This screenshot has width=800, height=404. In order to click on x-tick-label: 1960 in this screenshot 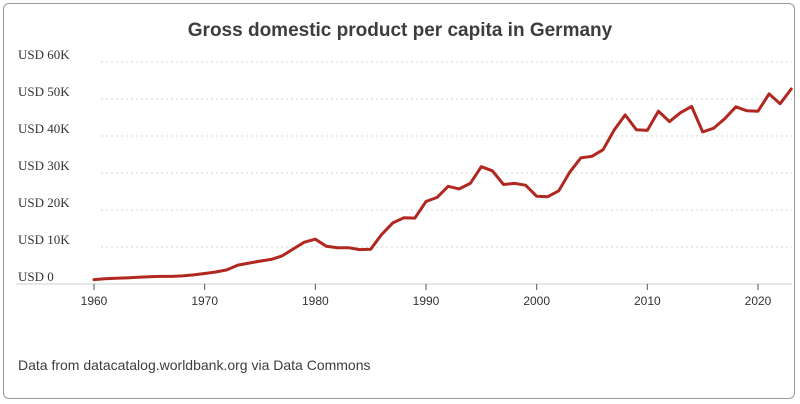, I will do `click(94, 301)`.